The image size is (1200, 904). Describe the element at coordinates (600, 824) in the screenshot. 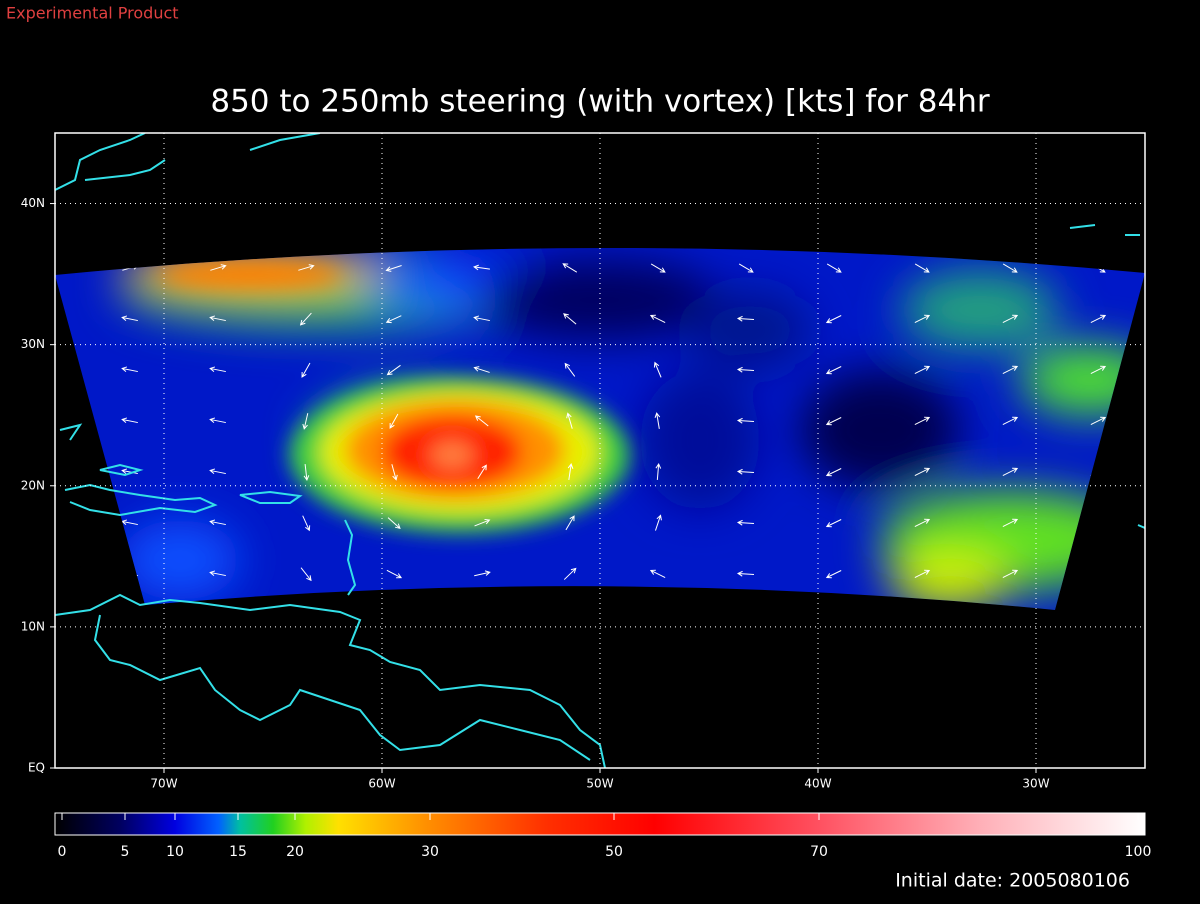

I see `colorbar` at that location.